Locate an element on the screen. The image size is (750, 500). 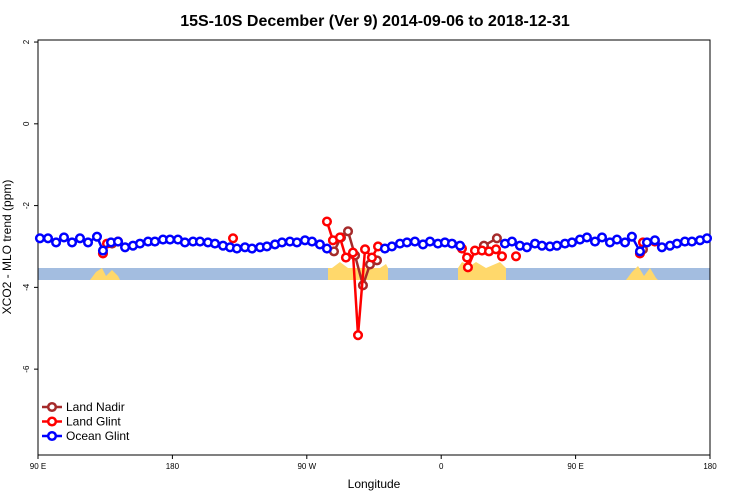
x-tick-label: 90 W is located at coordinates (306, 466).